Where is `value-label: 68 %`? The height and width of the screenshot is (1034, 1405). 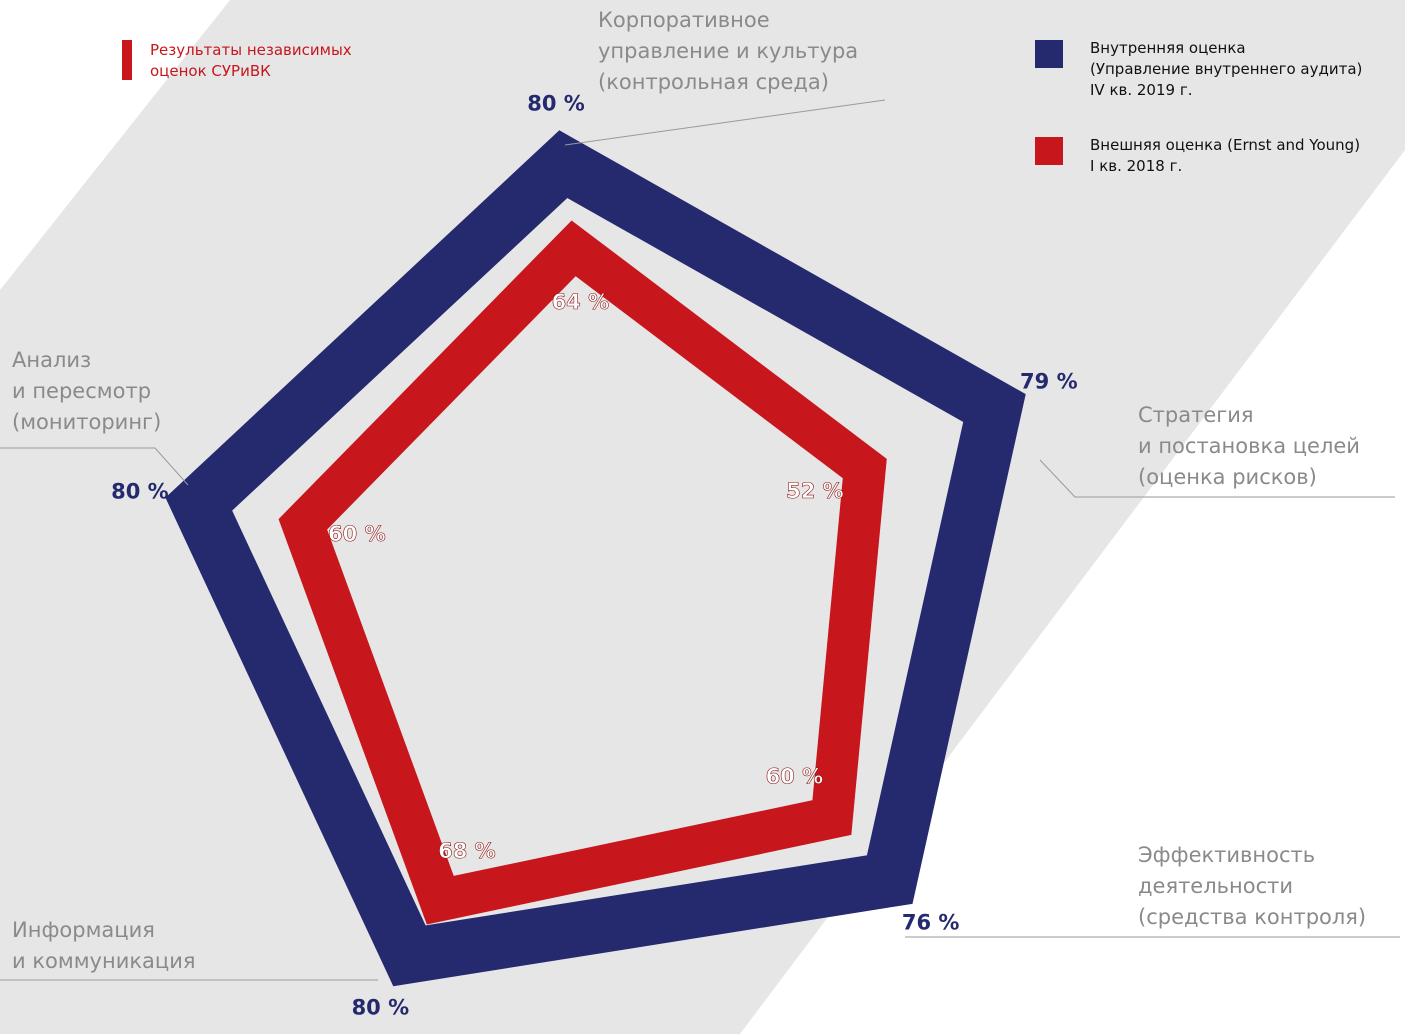
value-label: 68 % is located at coordinates (467, 851).